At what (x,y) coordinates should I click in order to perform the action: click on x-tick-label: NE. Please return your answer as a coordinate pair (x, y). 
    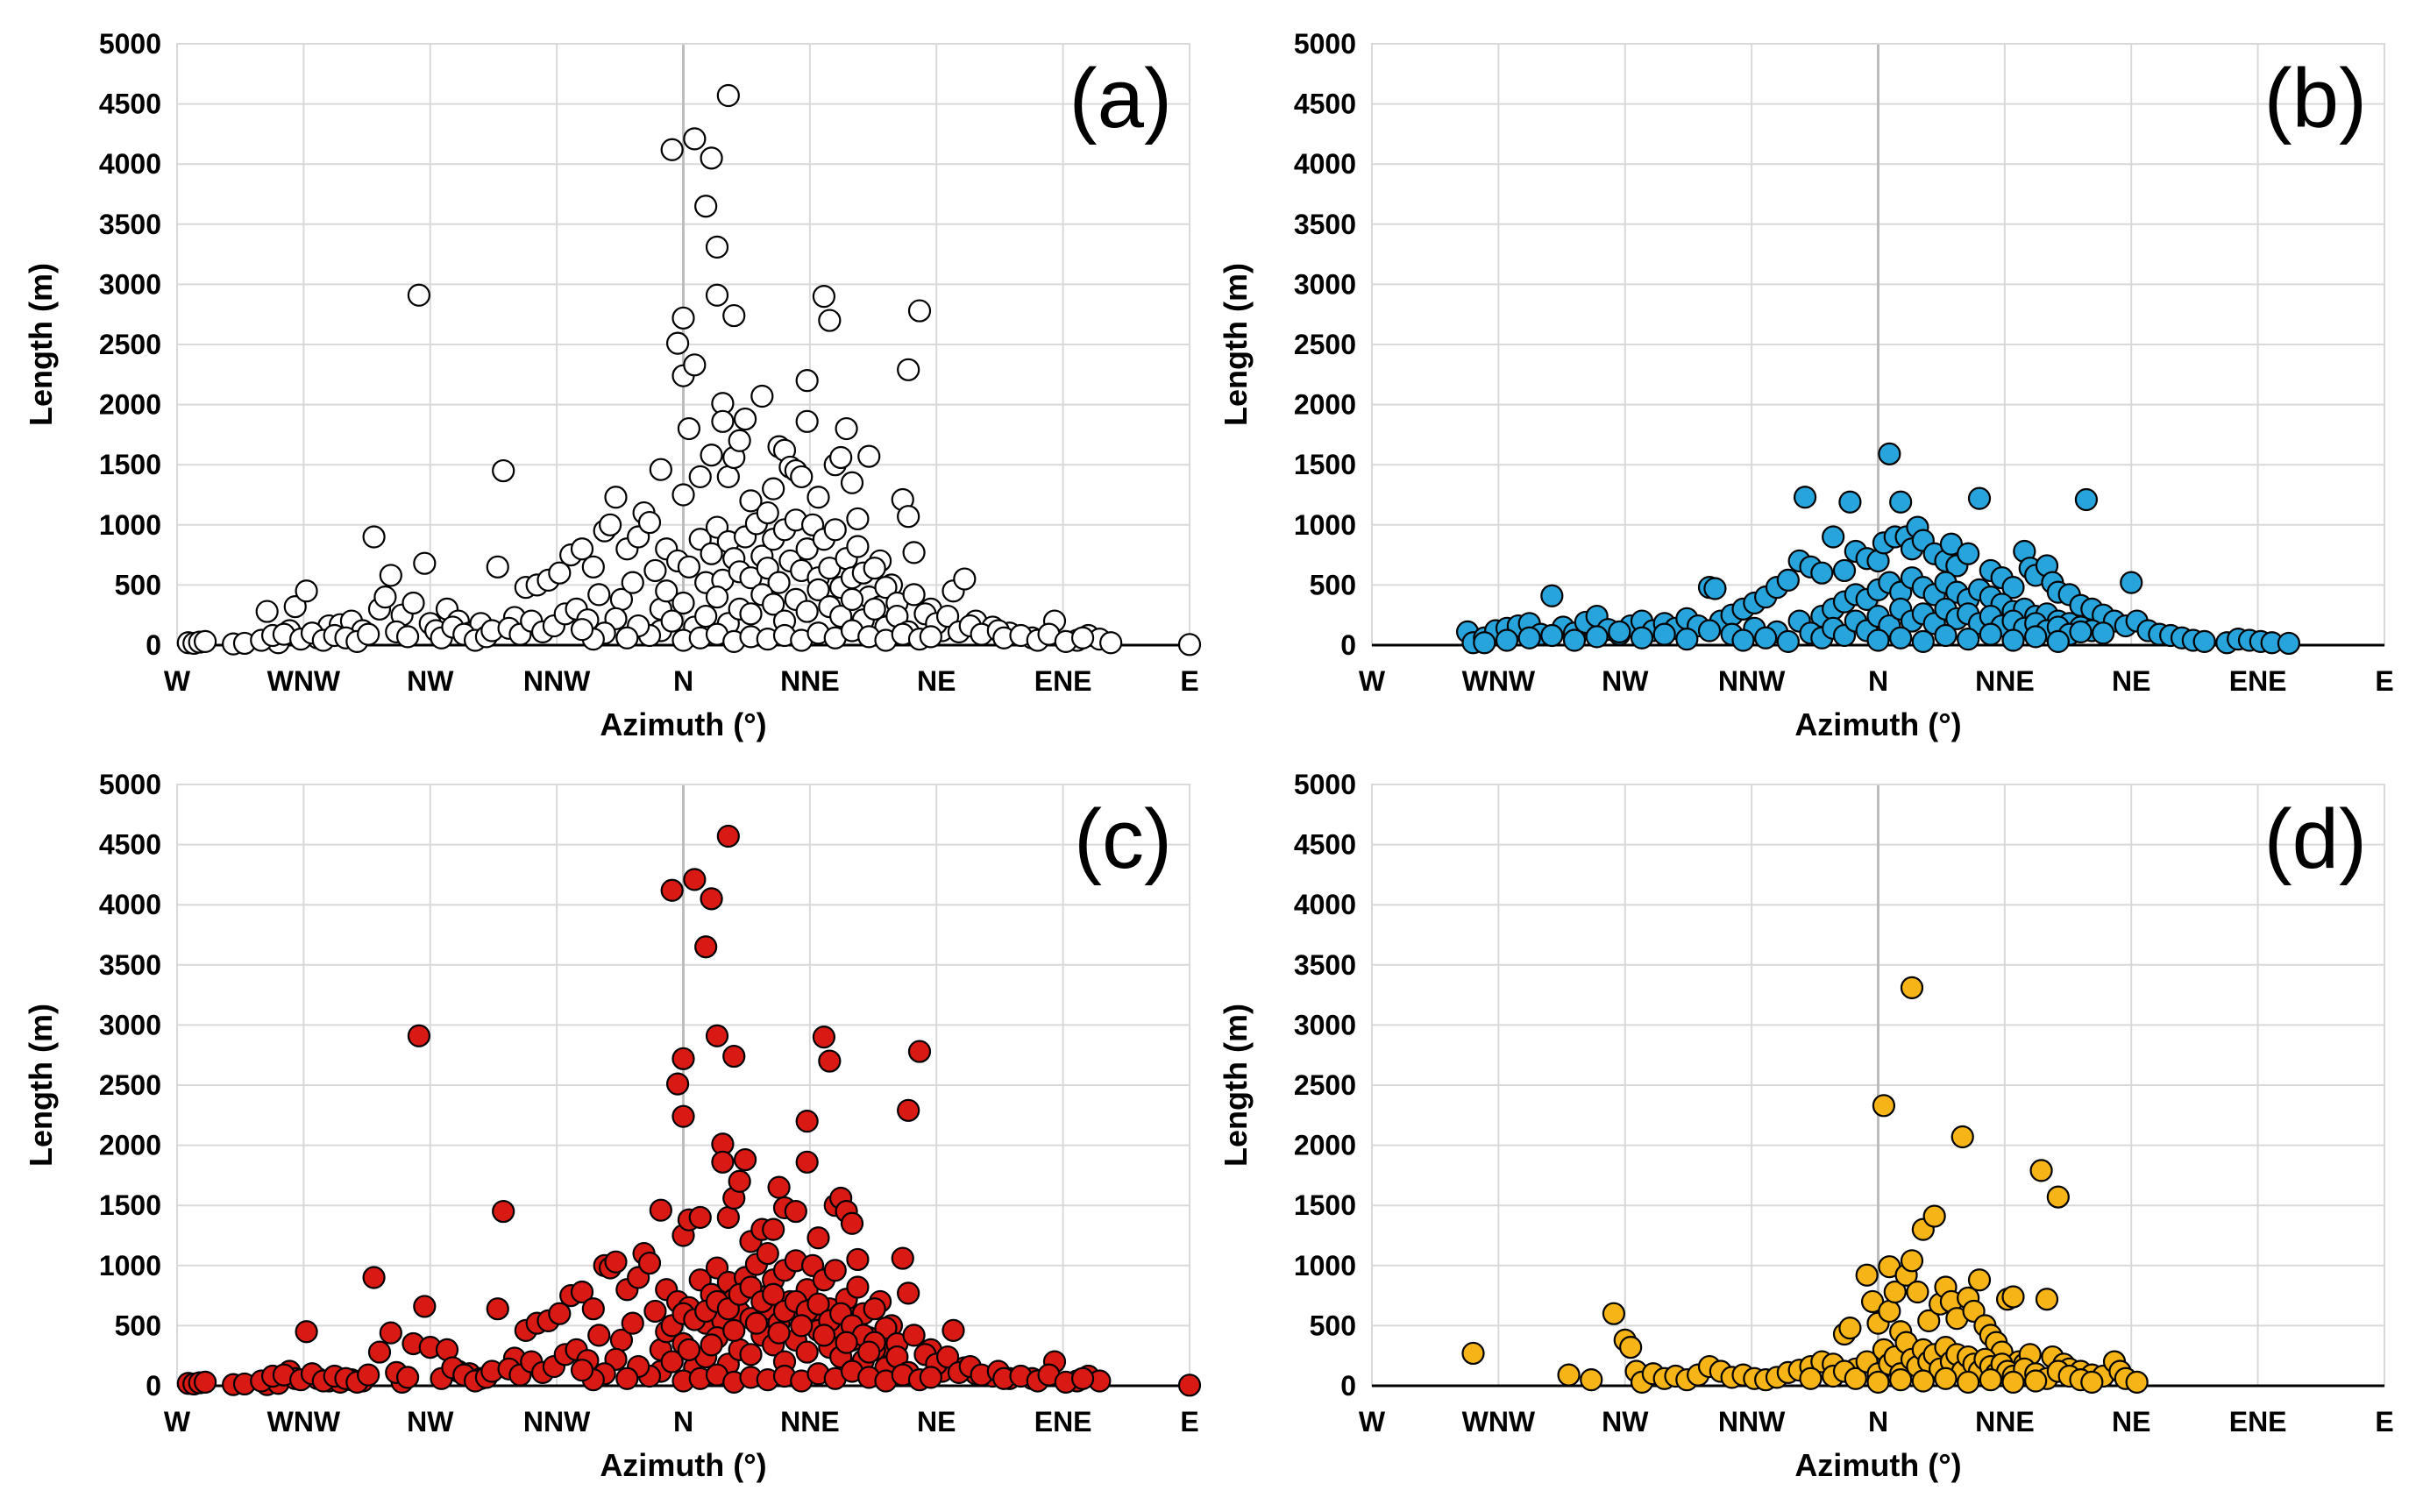
    Looking at the image, I should click on (936, 681).